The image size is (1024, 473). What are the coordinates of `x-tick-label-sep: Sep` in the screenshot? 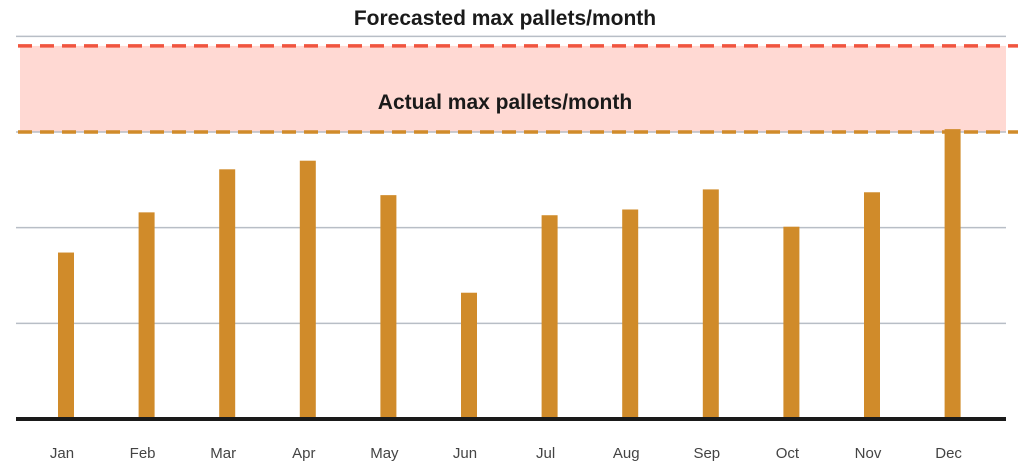 It's located at (706, 453).